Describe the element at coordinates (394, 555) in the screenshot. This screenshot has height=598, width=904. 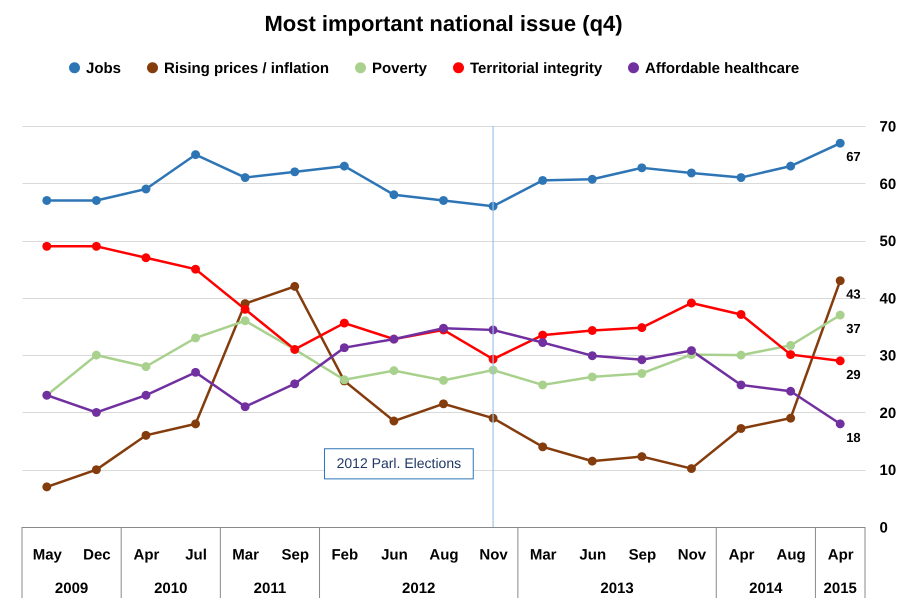
I see `x-tick-label: Jun` at that location.